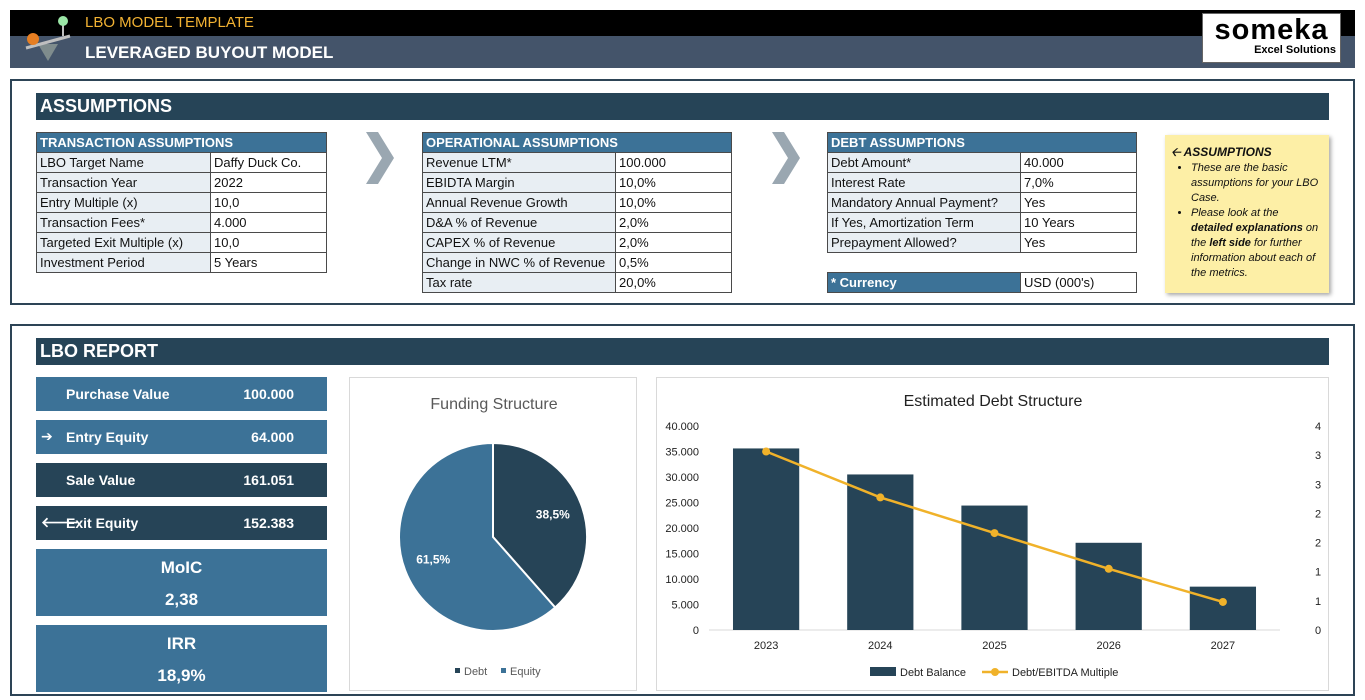 The image size is (1365, 700). I want to click on pie-slice-debt, so click(540, 525).